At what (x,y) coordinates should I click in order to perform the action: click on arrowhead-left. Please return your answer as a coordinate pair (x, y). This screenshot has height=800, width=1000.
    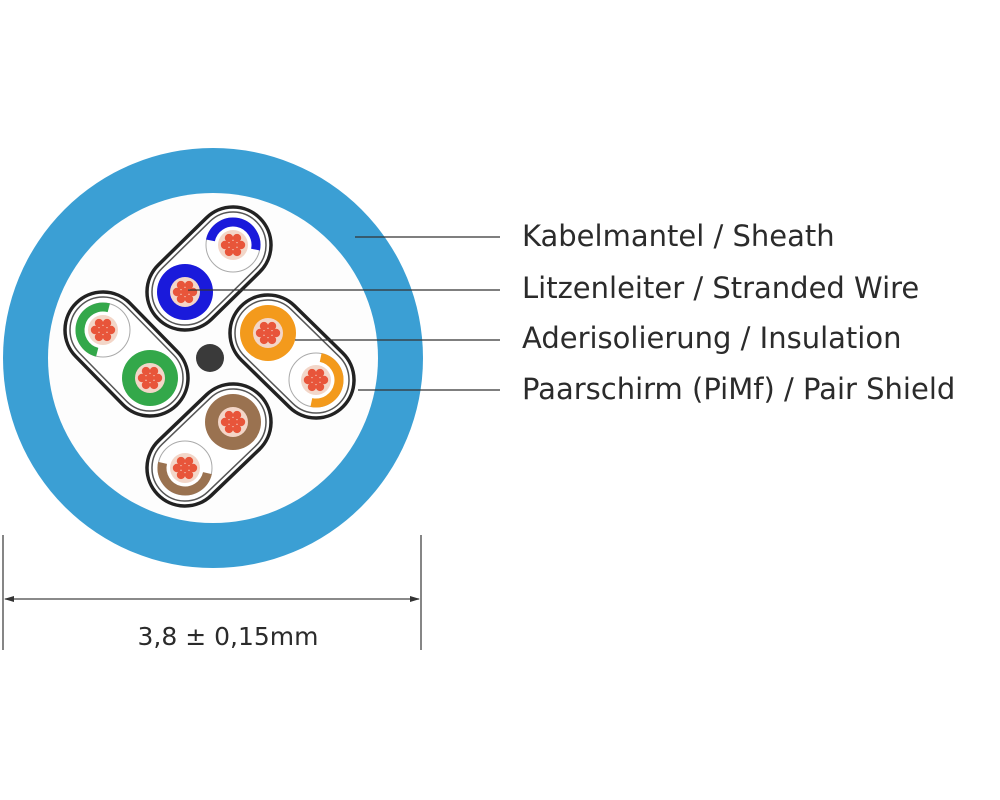
    Looking at the image, I should click on (9, 599).